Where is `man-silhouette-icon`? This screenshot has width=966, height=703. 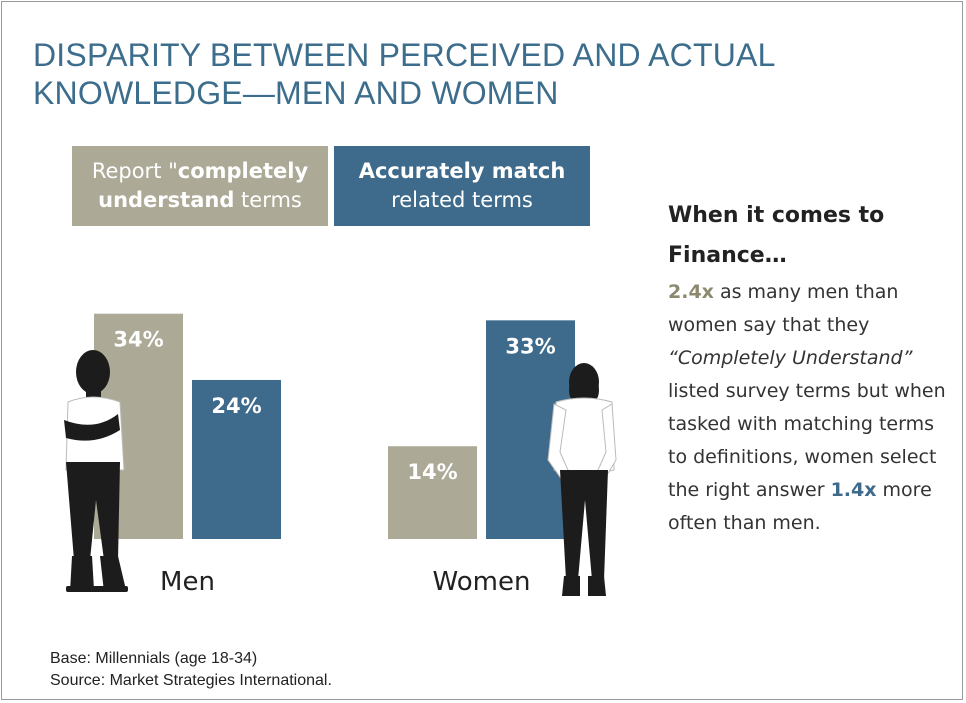 man-silhouette-icon is located at coordinates (96, 471).